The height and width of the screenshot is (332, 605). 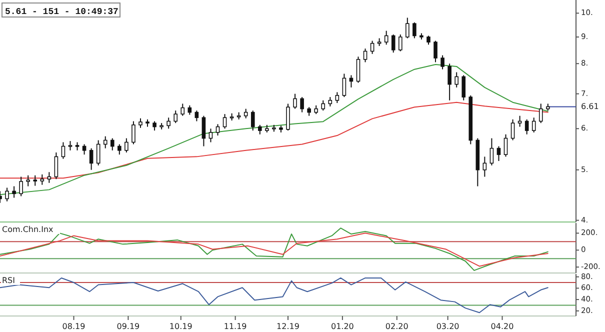 I want to click on x-tick-label: 03.20, so click(x=448, y=326).